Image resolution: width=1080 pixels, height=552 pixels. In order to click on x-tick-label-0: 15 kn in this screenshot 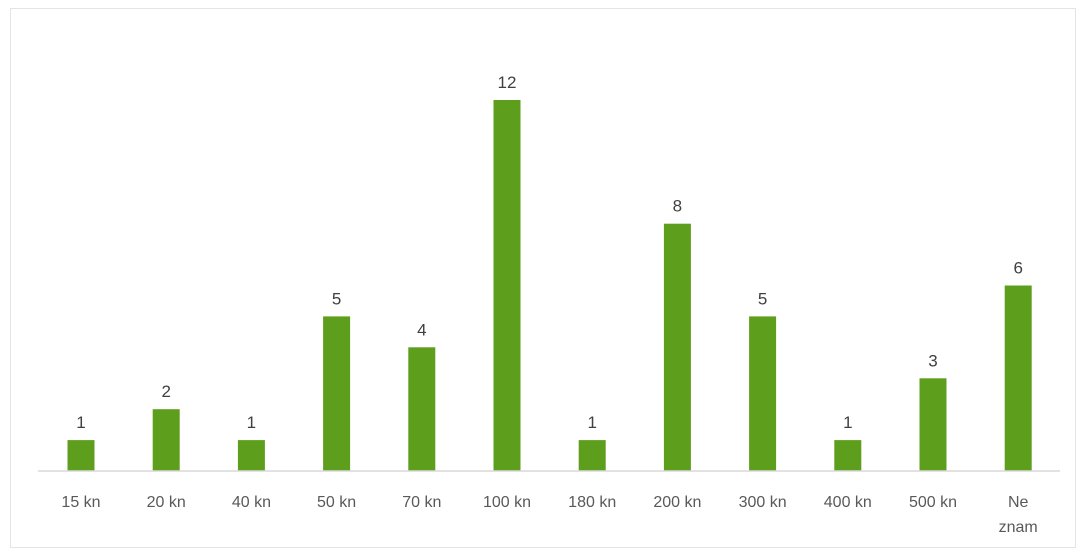, I will do `click(80, 502)`.